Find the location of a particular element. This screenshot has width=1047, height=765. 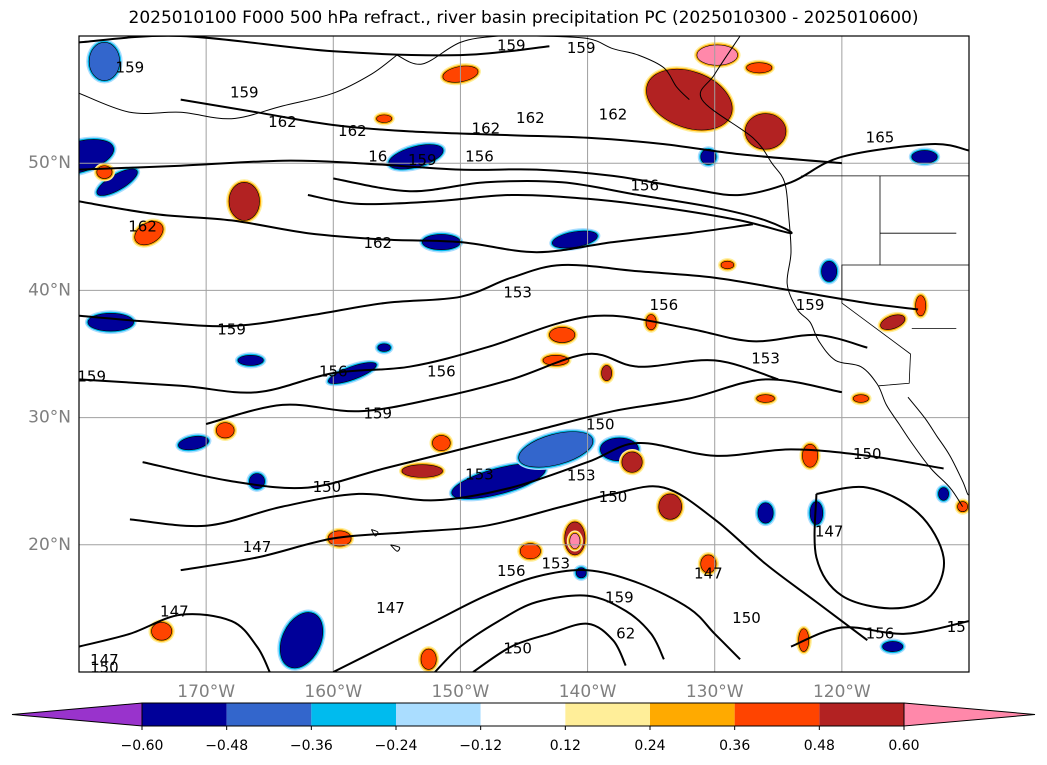

colorbar-tick-label: 0.24 is located at coordinates (649, 746).